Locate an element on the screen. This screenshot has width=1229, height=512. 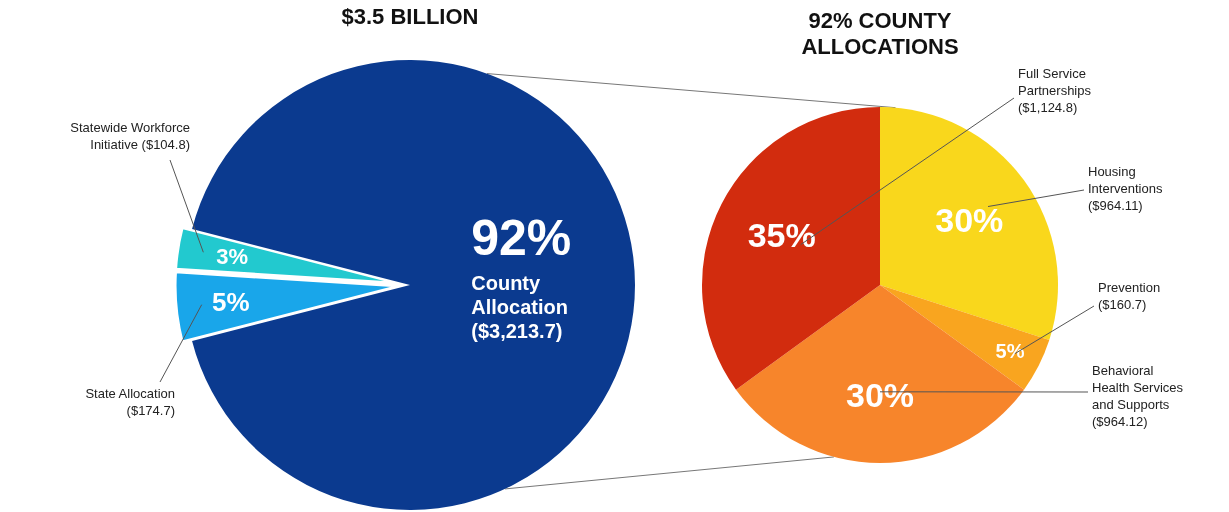
data-label: 3% is located at coordinates (232, 257).